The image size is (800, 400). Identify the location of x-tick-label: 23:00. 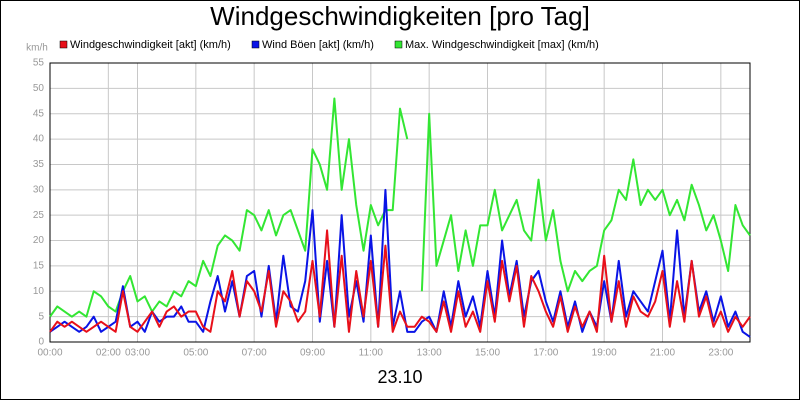
(720, 353).